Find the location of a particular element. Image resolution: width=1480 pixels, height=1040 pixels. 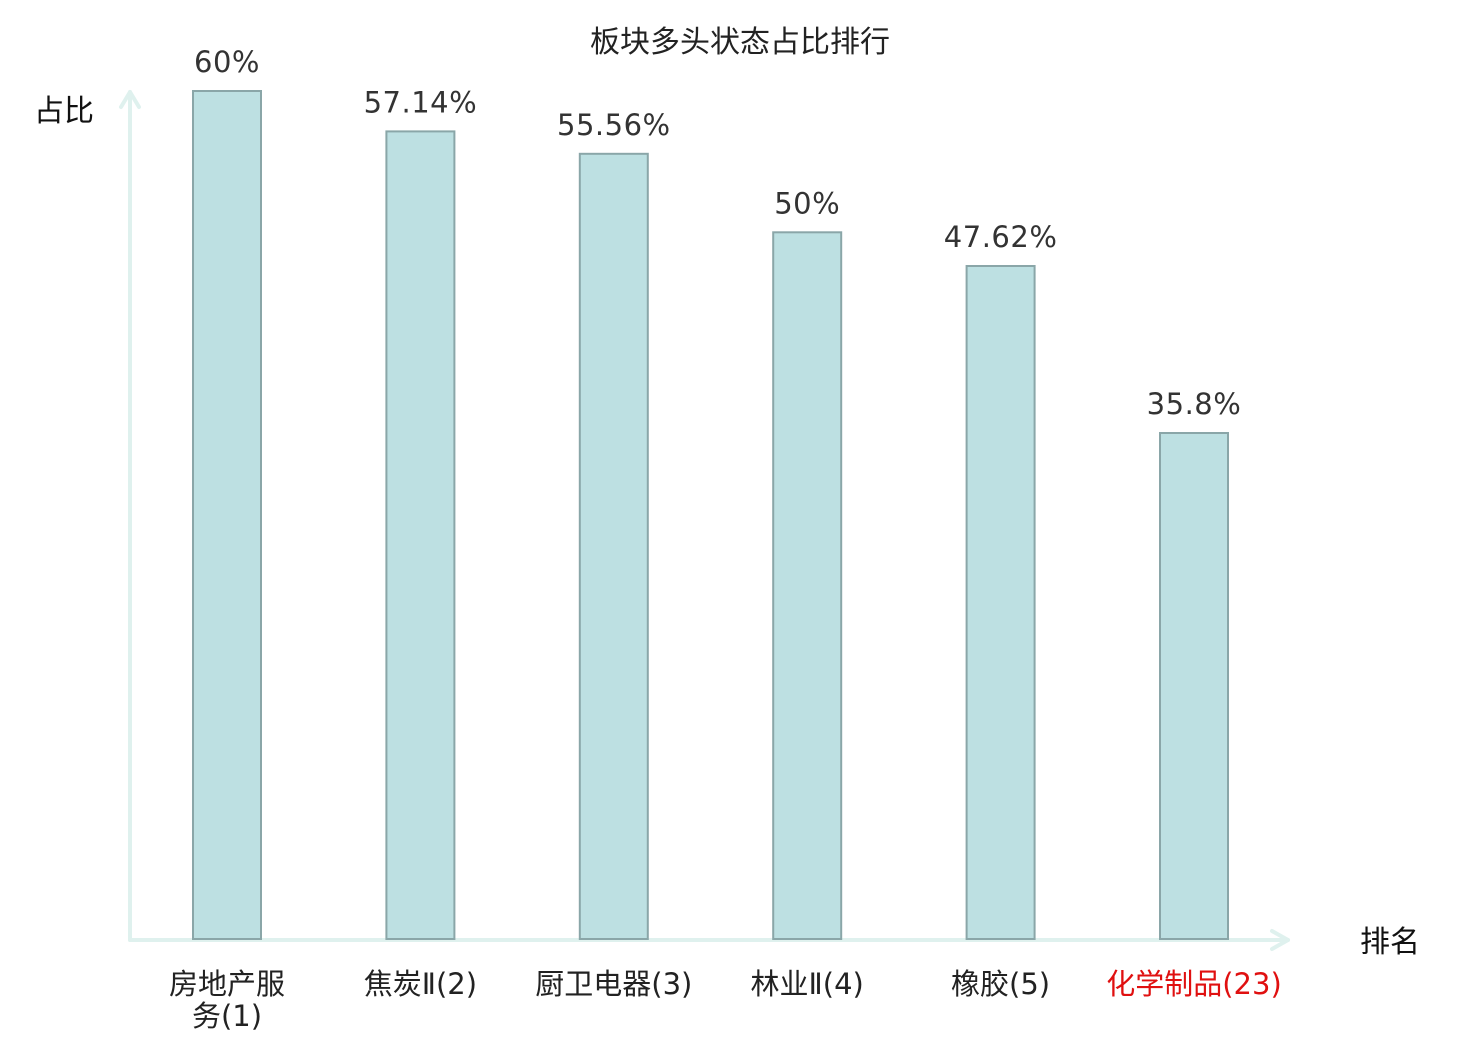

category-label: 厨卫电器(3) is located at coordinates (613, 984).